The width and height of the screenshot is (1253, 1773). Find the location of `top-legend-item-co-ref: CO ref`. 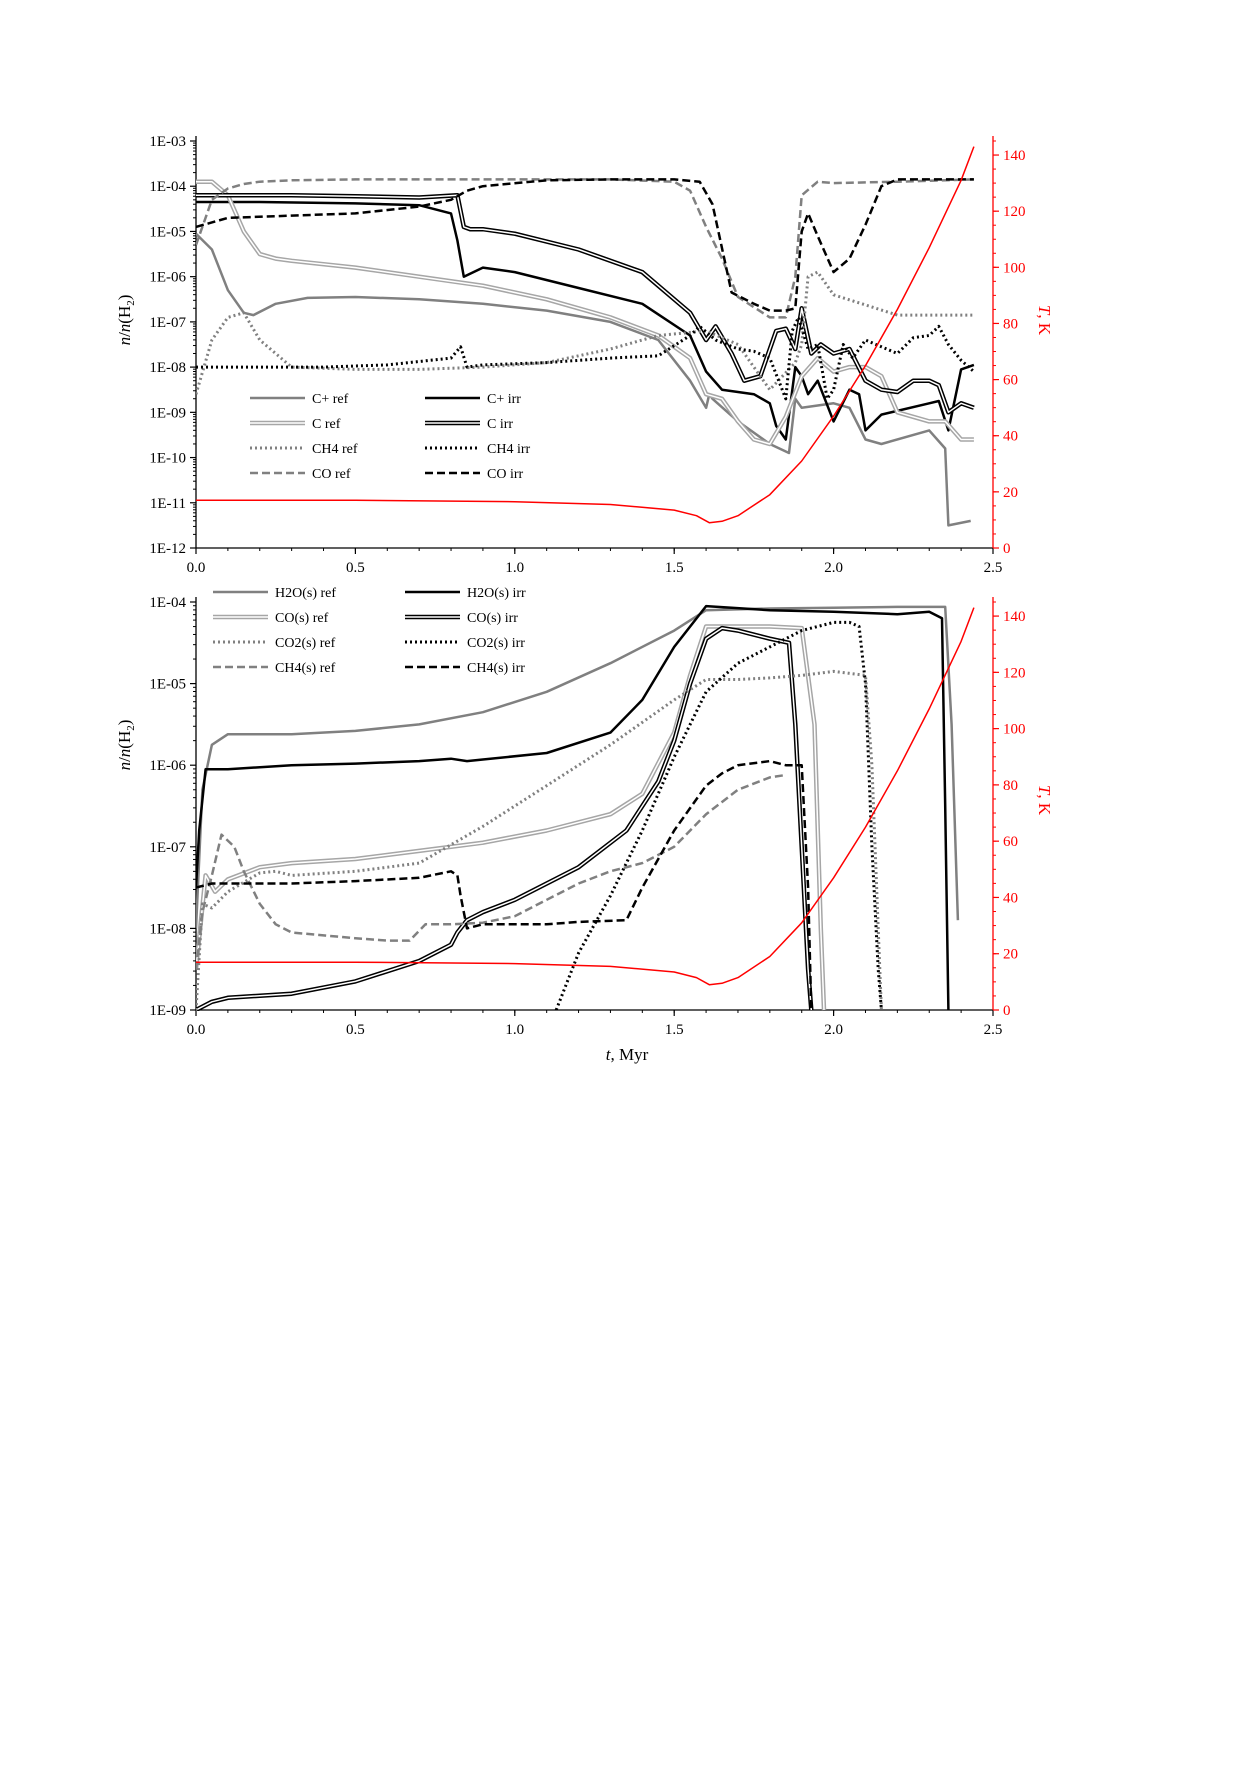

top-legend-item-co-ref: CO ref is located at coordinates (300, 474).